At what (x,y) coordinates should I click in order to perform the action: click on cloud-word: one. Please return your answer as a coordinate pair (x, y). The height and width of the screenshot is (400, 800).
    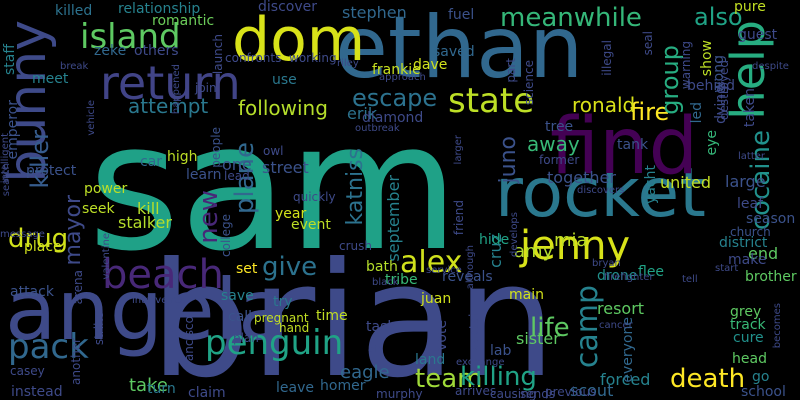
    Looking at the image, I should click on (237, 164).